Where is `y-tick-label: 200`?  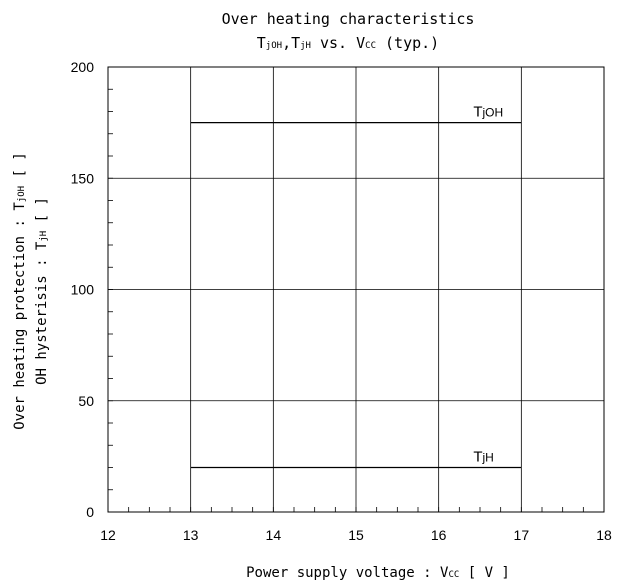
y-tick-label: 200 is located at coordinates (83, 67).